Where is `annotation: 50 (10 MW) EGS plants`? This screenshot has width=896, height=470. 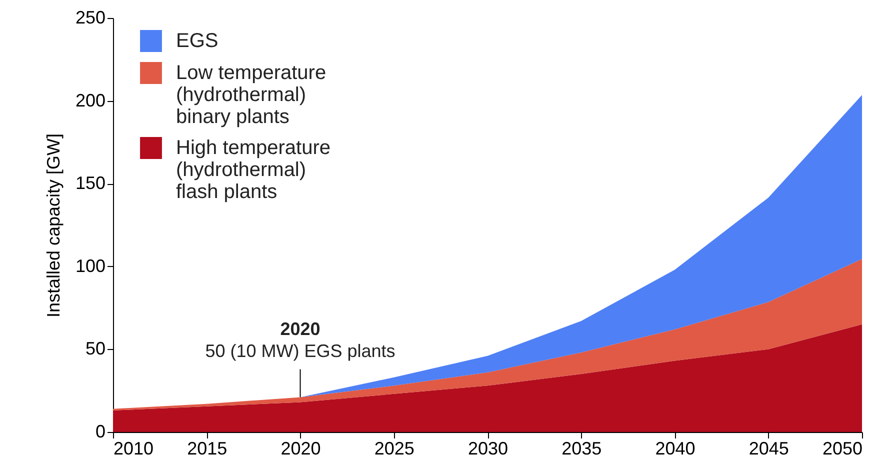
annotation: 50 (10 MW) EGS plants is located at coordinates (300, 351).